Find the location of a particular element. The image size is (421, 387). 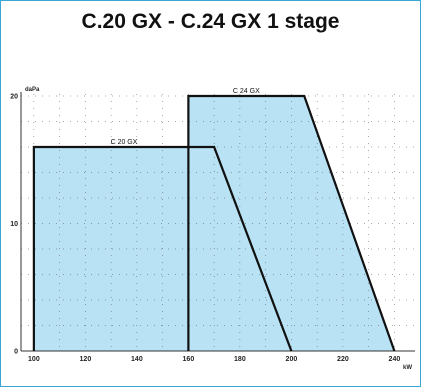

x-tick-label: 200 is located at coordinates (292, 359).